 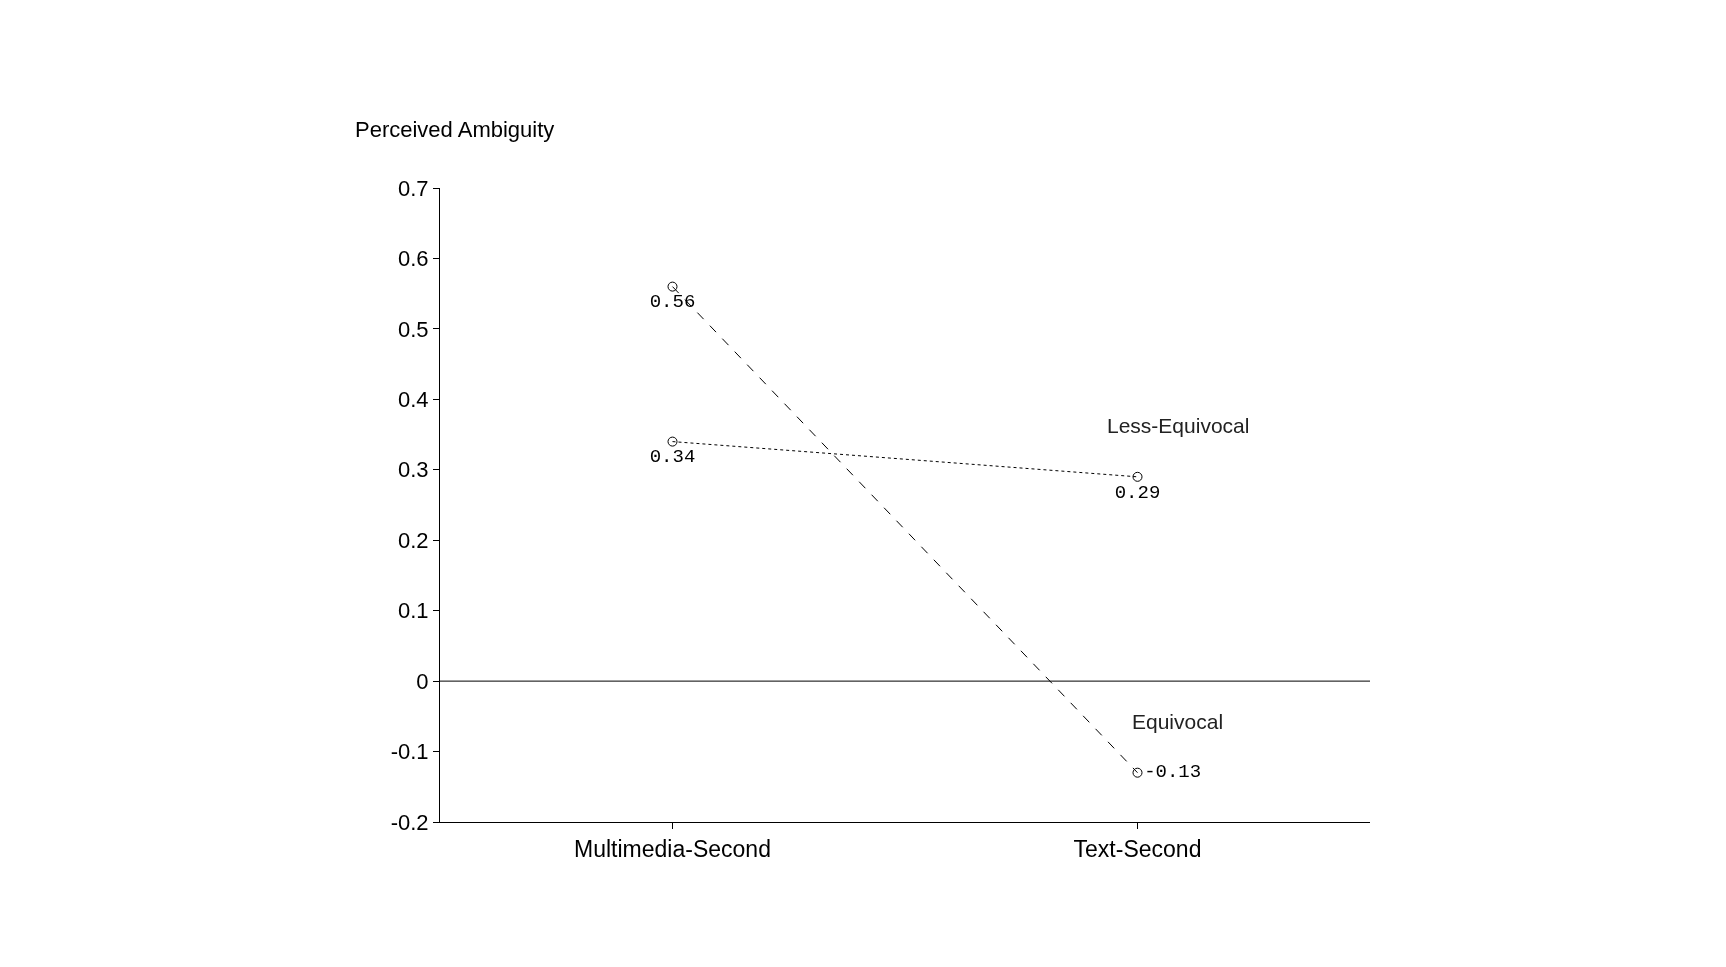 I want to click on series-label: Equivocal, so click(x=1178, y=721).